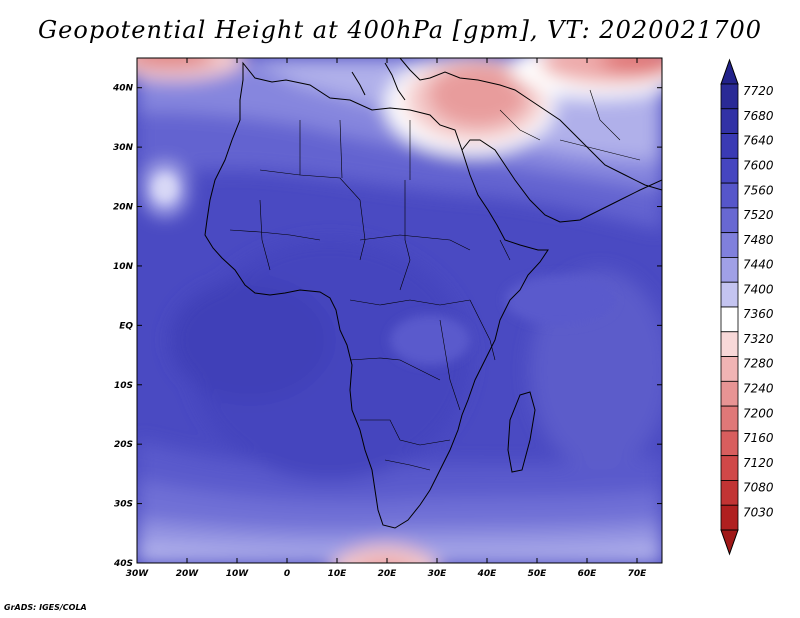 The height and width of the screenshot is (618, 800). Describe the element at coordinates (758, 364) in the screenshot. I see `colorbar-label: 7280` at that location.